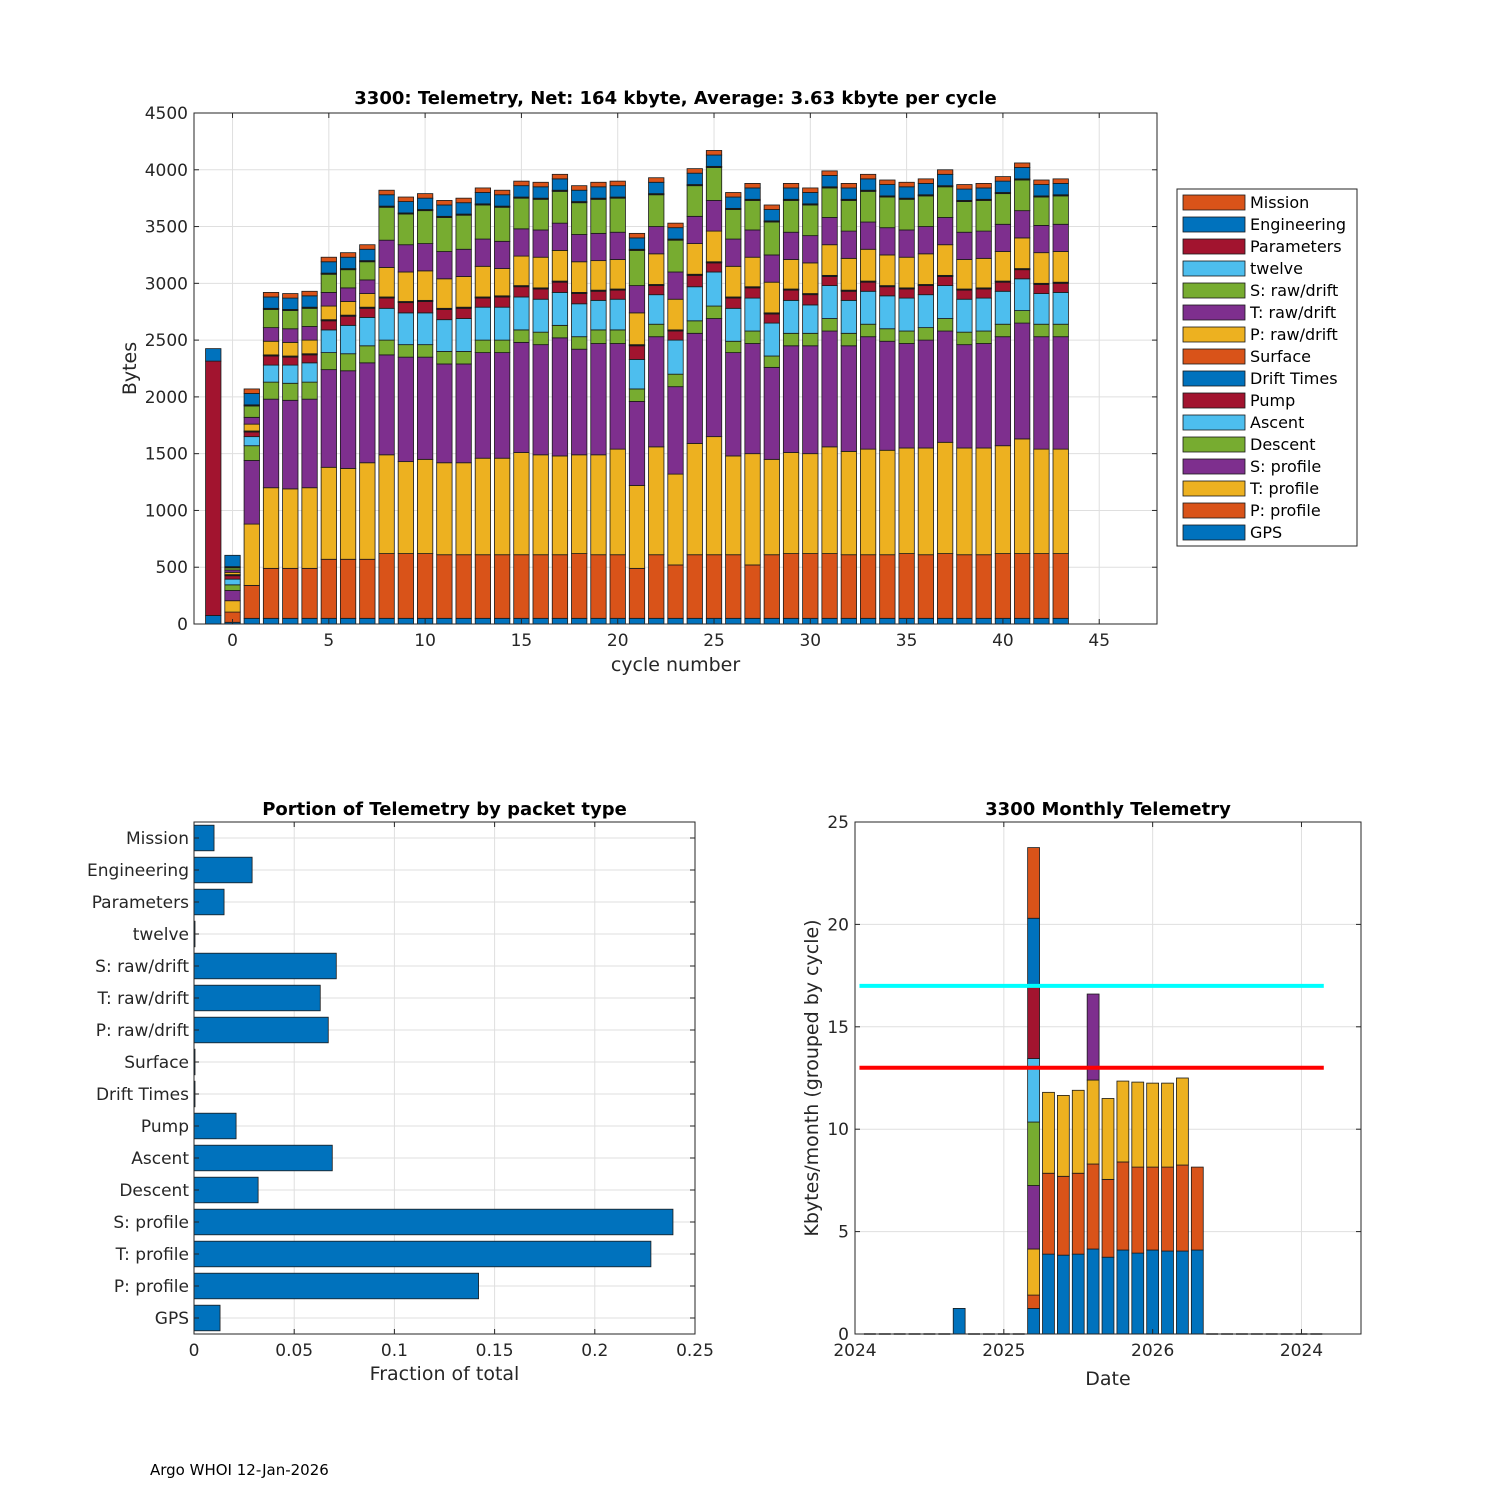  Describe the element at coordinates (166, 511) in the screenshot. I see `y-tick-label: 1000` at that location.